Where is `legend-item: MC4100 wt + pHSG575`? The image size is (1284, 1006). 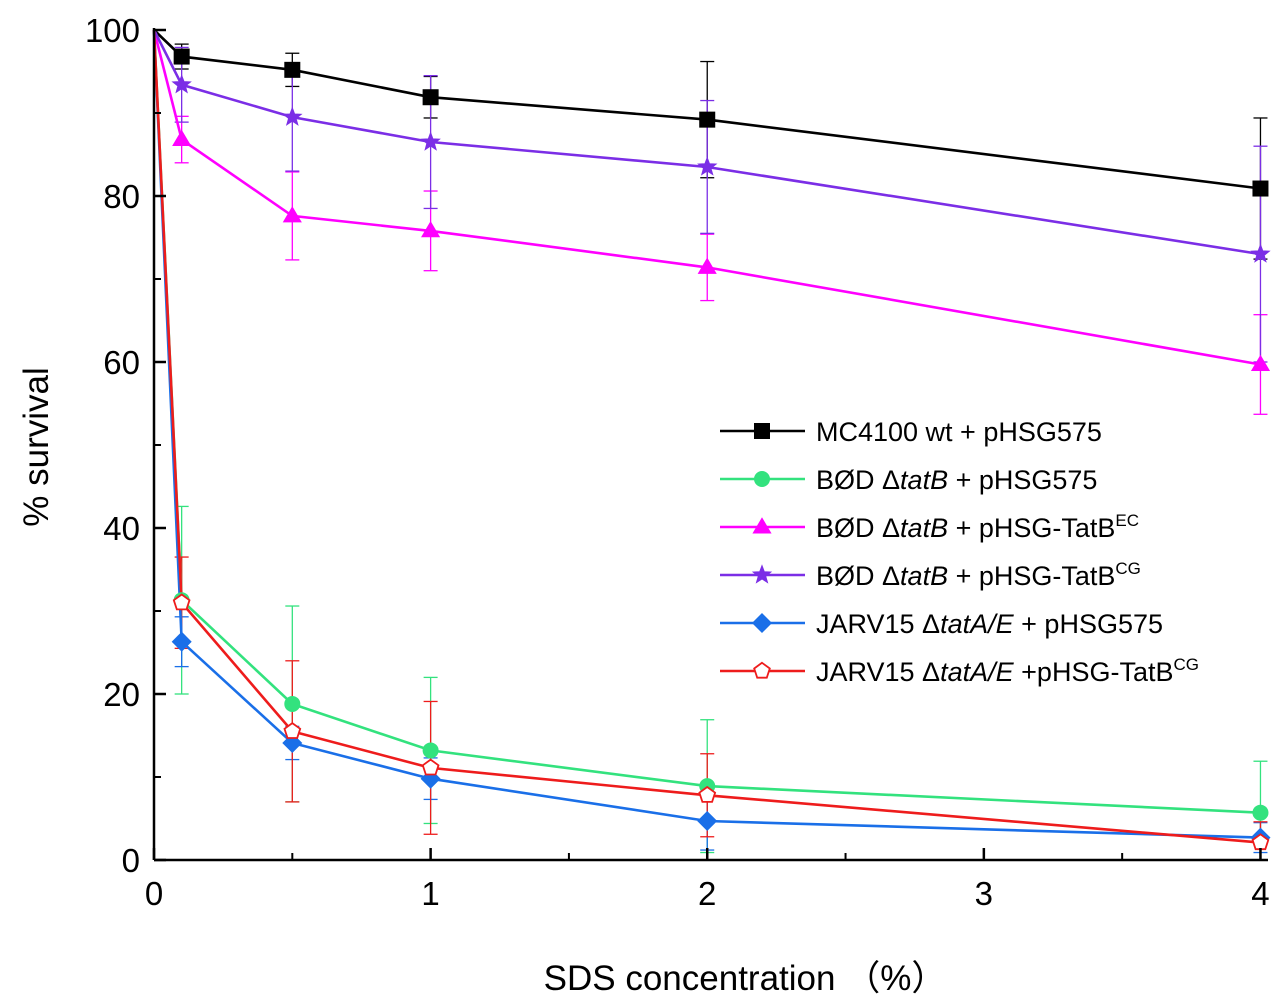
legend-item: MC4100 wt + pHSG575 is located at coordinates (911, 432).